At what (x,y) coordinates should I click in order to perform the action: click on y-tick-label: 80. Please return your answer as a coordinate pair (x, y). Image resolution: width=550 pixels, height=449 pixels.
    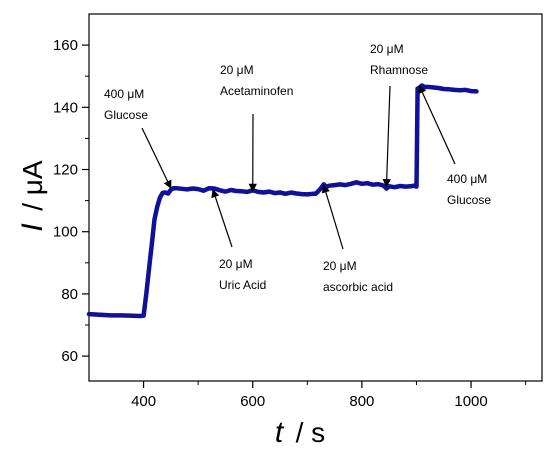
    Looking at the image, I should click on (69, 294).